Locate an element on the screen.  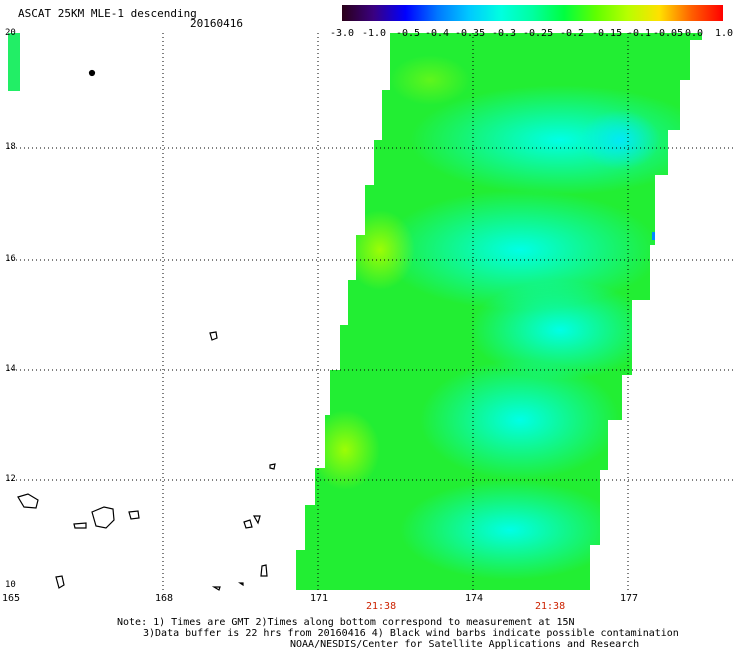
colorbar-label: -0.35 is located at coordinates (470, 33).